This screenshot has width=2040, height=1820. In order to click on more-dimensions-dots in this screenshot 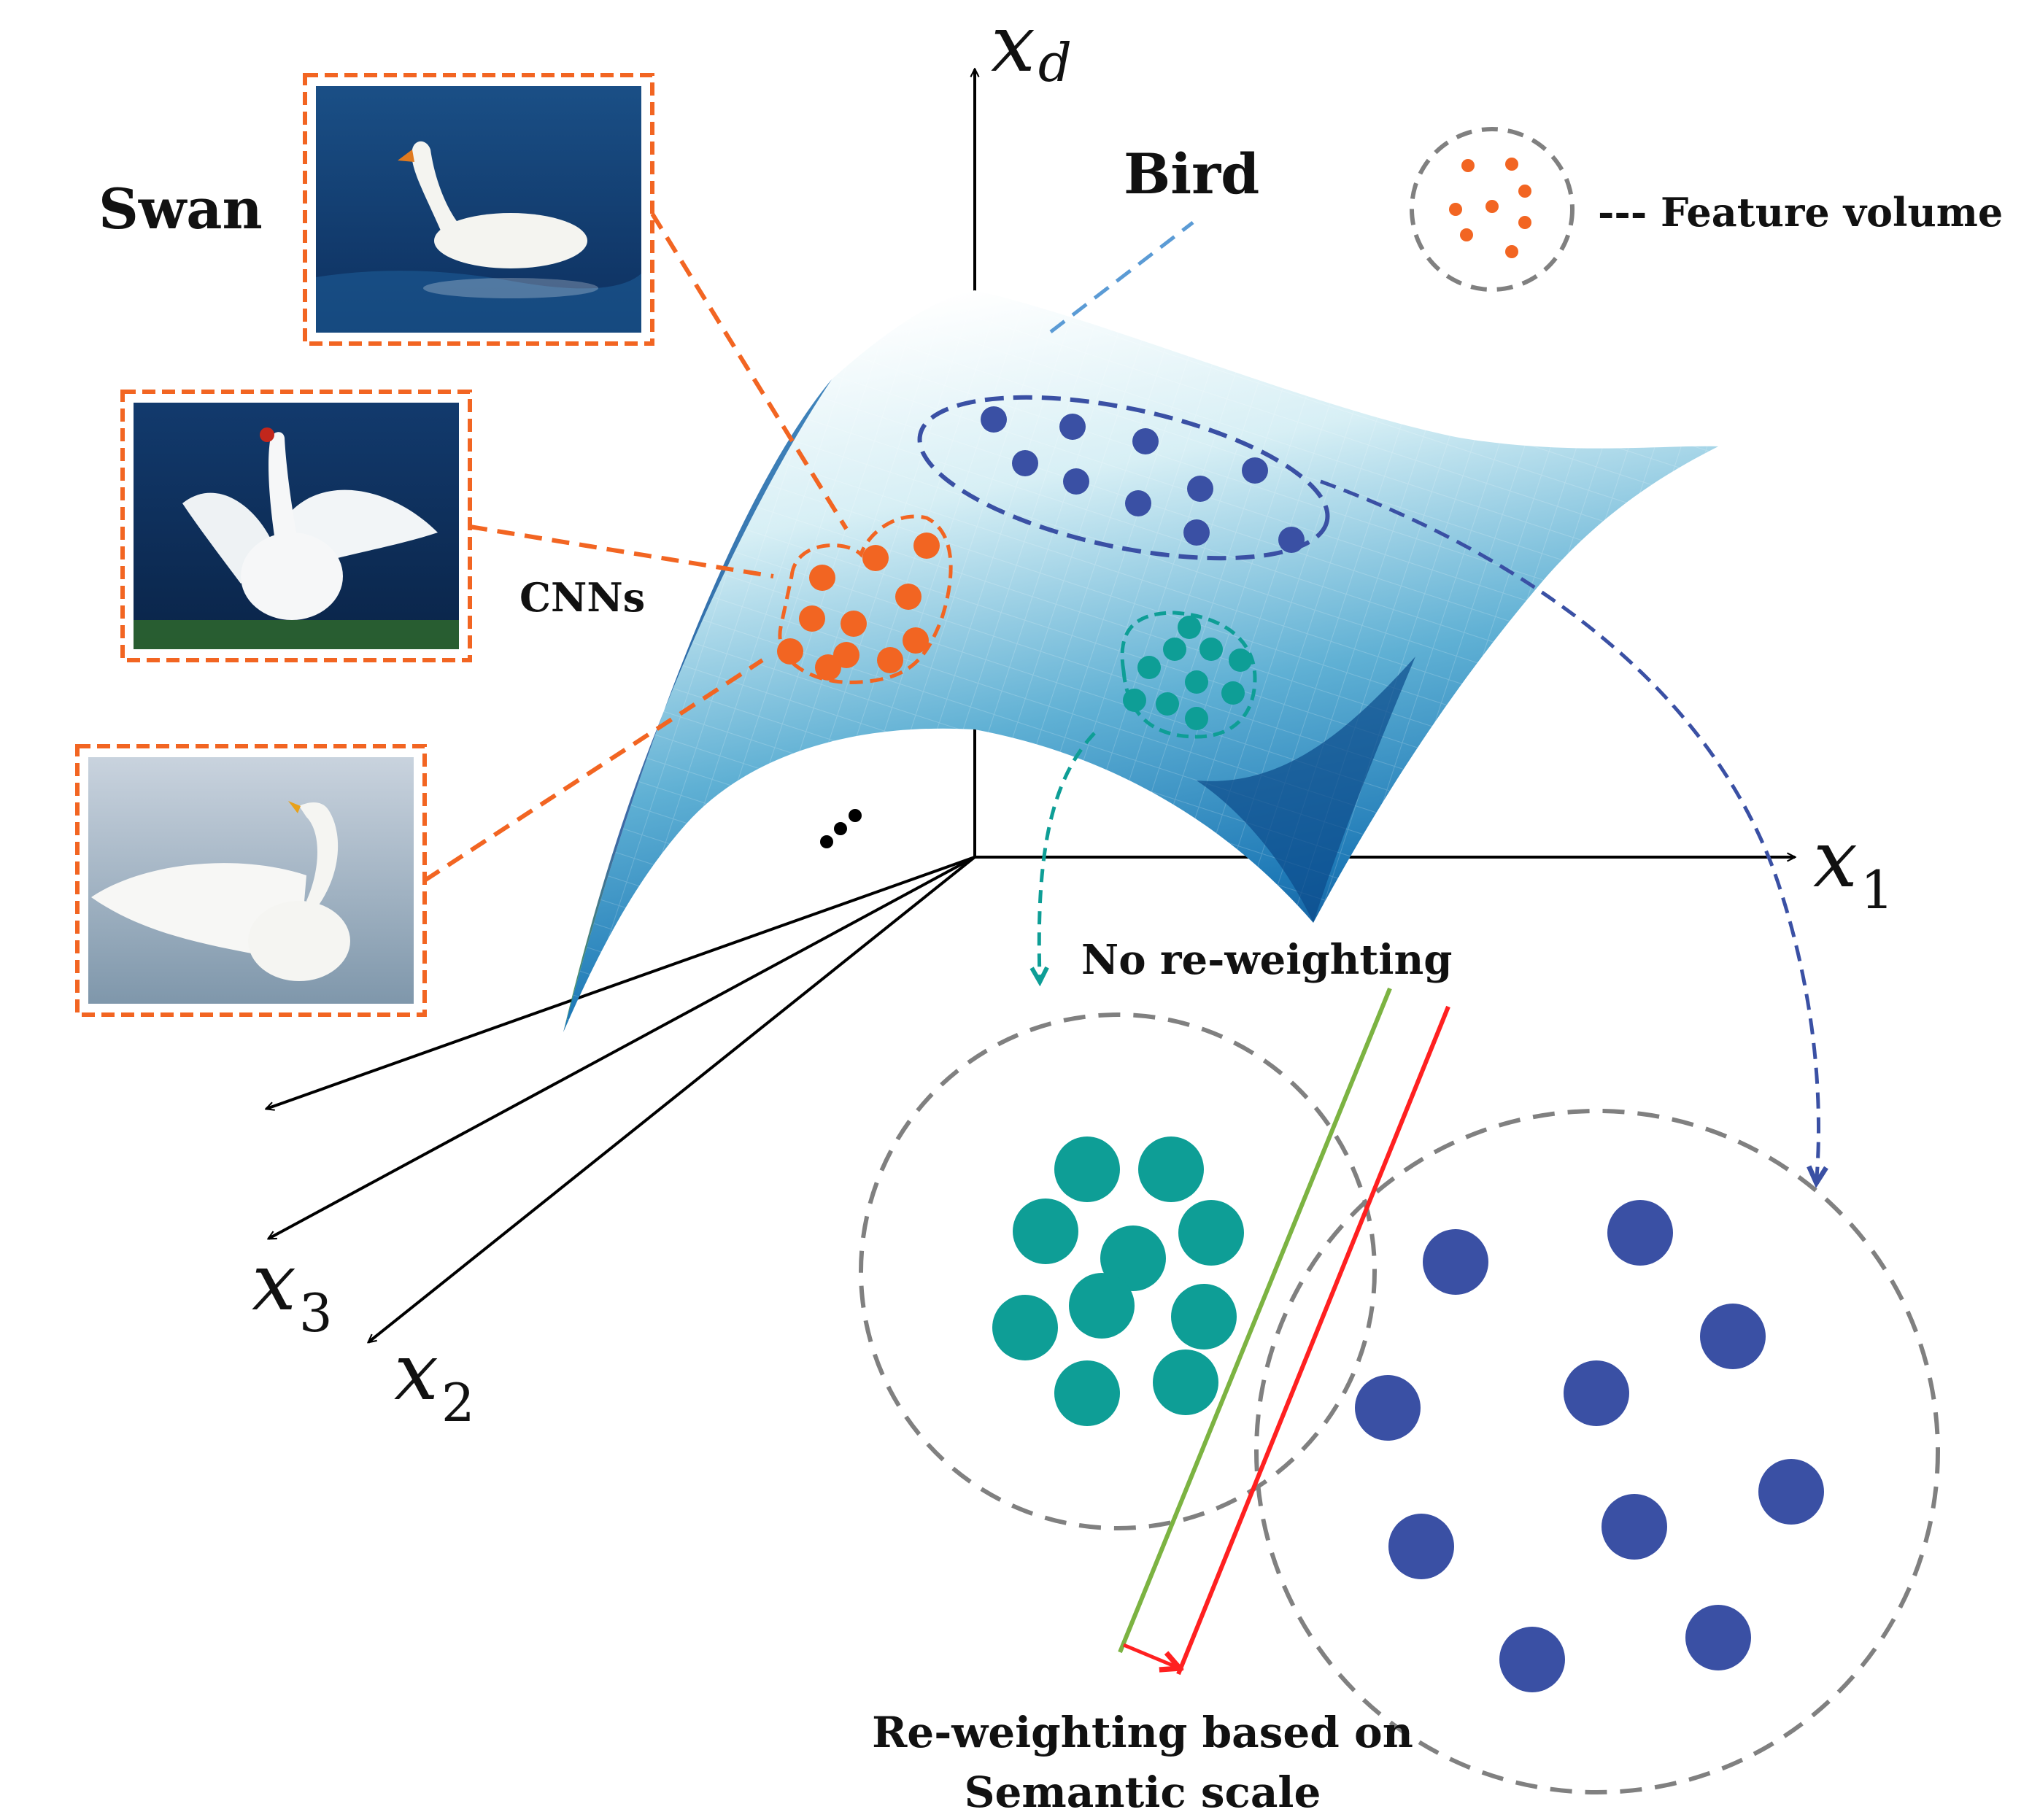, I will do `click(841, 828)`.